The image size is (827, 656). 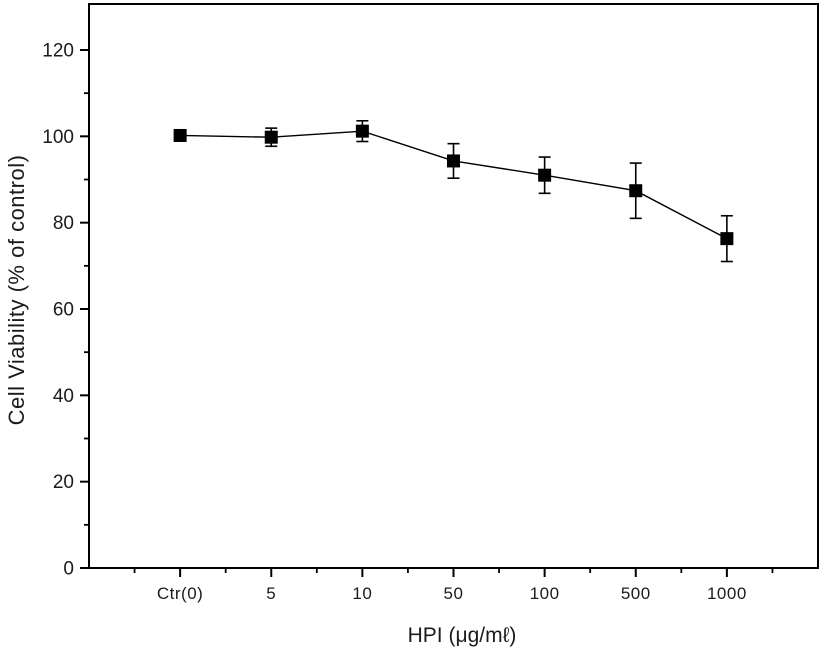 I want to click on y-tick-label: 80, so click(x=63, y=223).